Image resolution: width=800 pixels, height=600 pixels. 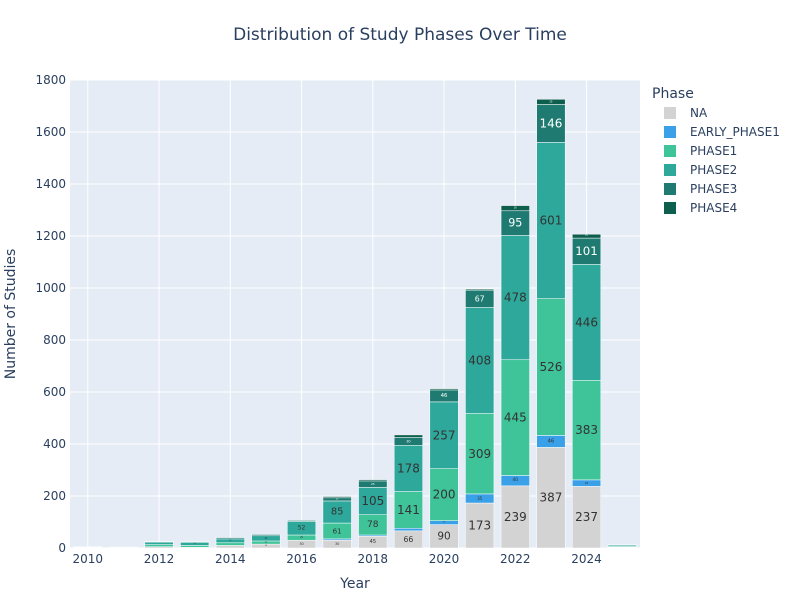 I want to click on bar-value-label: 239, so click(x=515, y=517).